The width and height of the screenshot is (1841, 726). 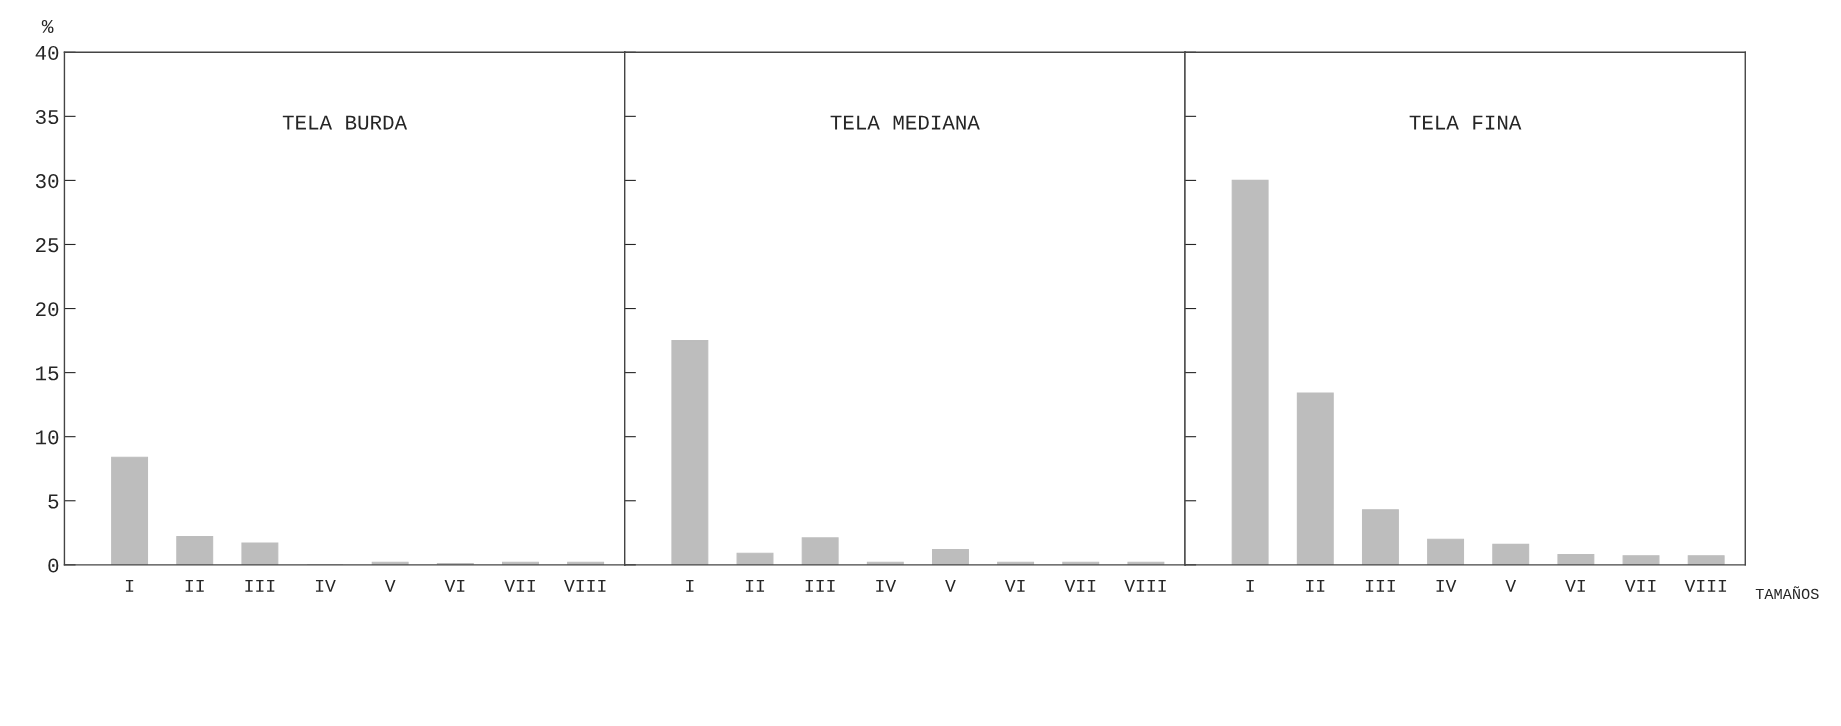 I want to click on y-tick-label: 5, so click(x=53, y=501).